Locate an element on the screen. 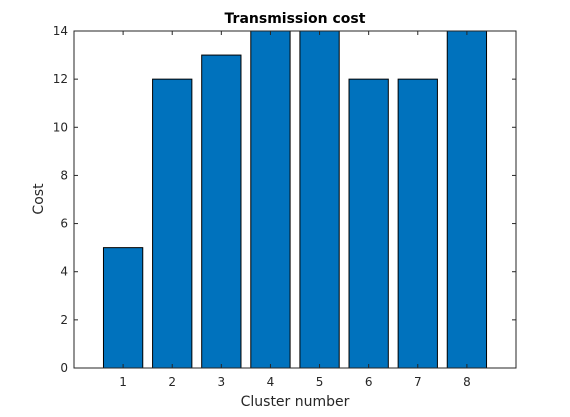 The width and height of the screenshot is (570, 417). chart-title: Transmission cost is located at coordinates (295, 19).